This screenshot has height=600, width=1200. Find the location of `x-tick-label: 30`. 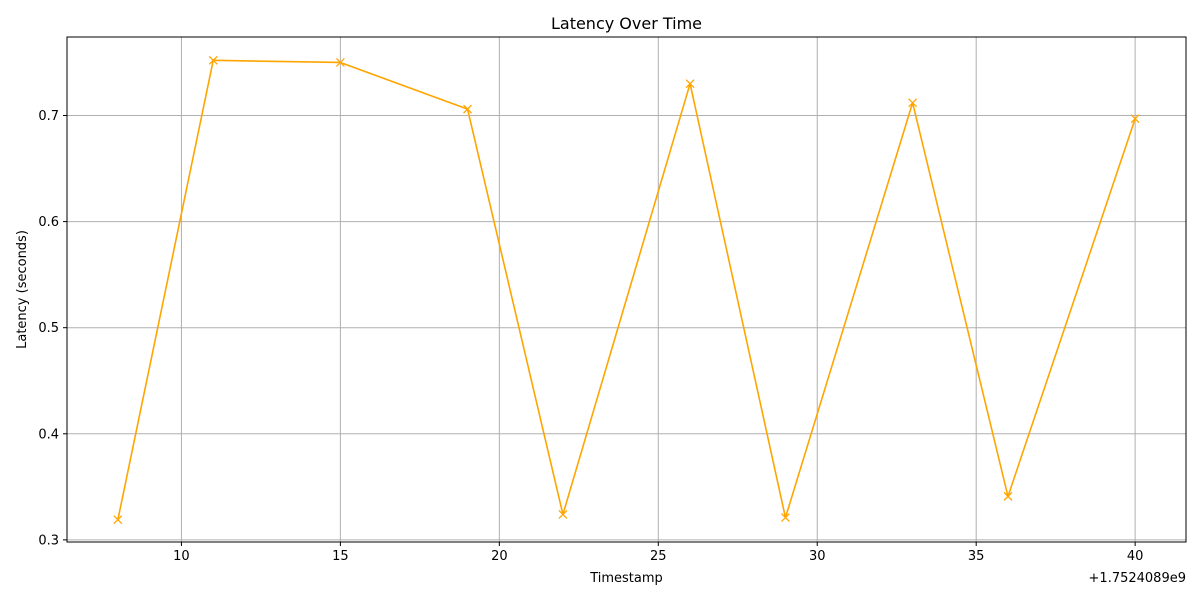

x-tick-label: 30 is located at coordinates (817, 556).